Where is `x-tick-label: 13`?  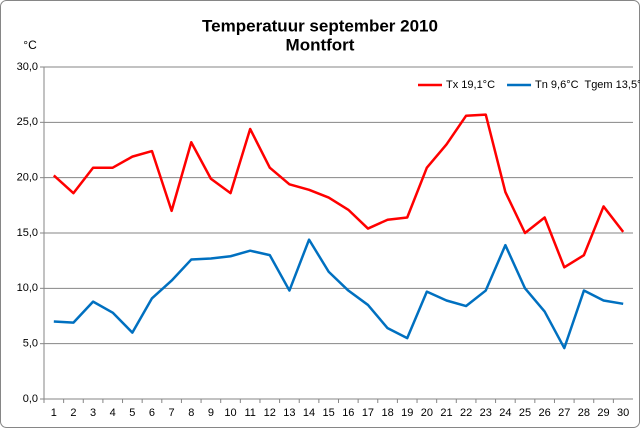 x-tick-label: 13 is located at coordinates (289, 413).